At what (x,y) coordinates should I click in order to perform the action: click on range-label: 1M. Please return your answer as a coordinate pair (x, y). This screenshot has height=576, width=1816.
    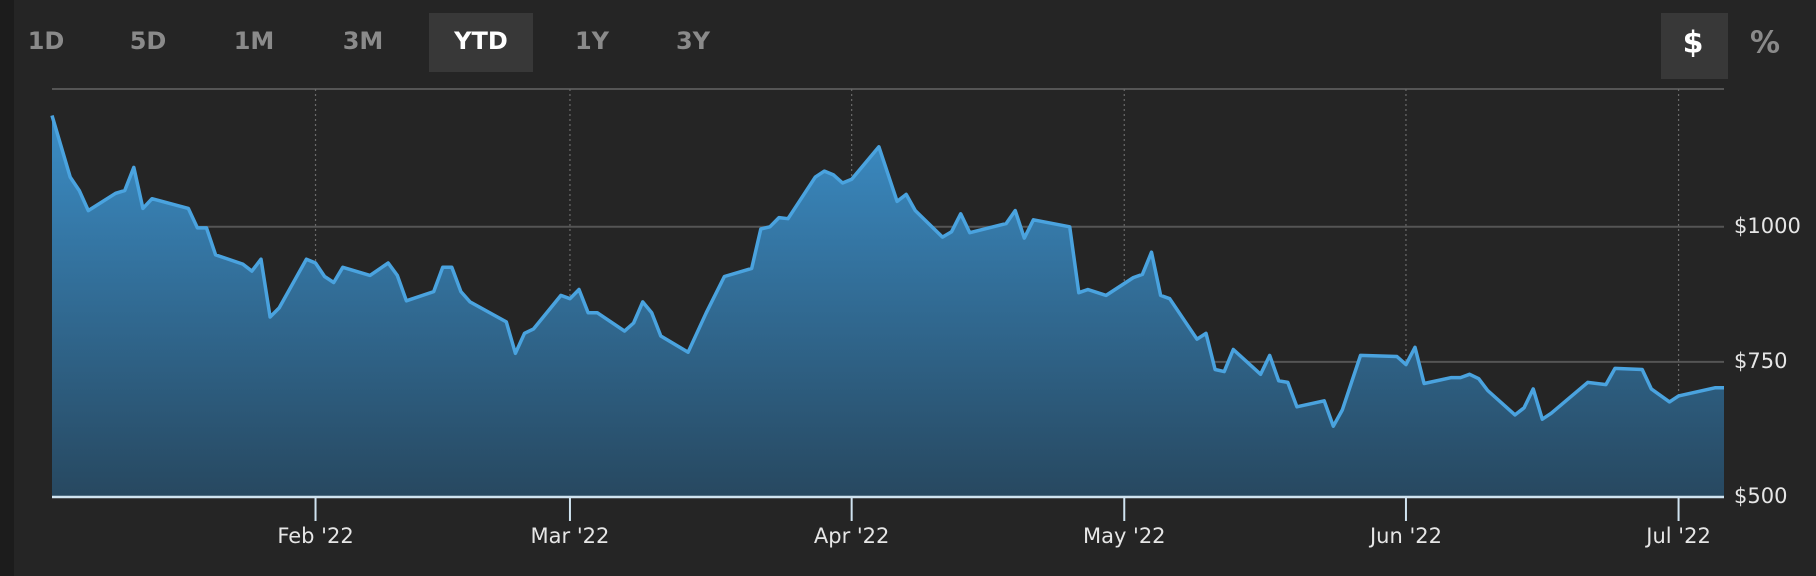
    Looking at the image, I should click on (254, 41).